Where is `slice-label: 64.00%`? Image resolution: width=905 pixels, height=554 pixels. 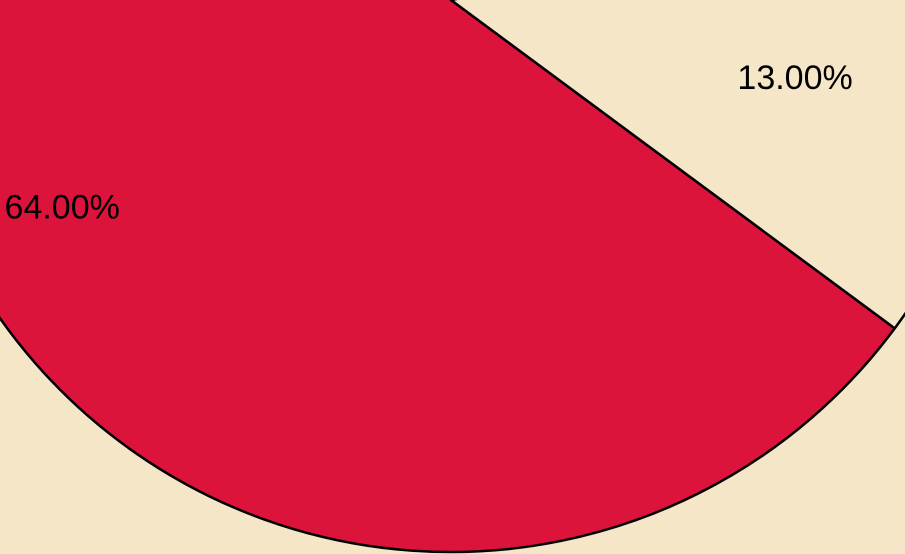
slice-label: 64.00% is located at coordinates (62, 207).